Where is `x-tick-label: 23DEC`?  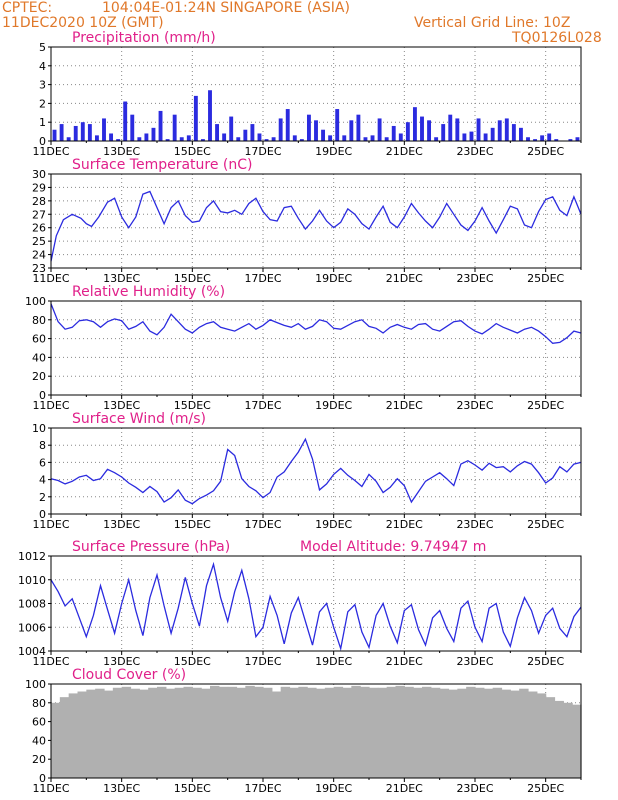
x-tick-label: 23DEC is located at coordinates (474, 524).